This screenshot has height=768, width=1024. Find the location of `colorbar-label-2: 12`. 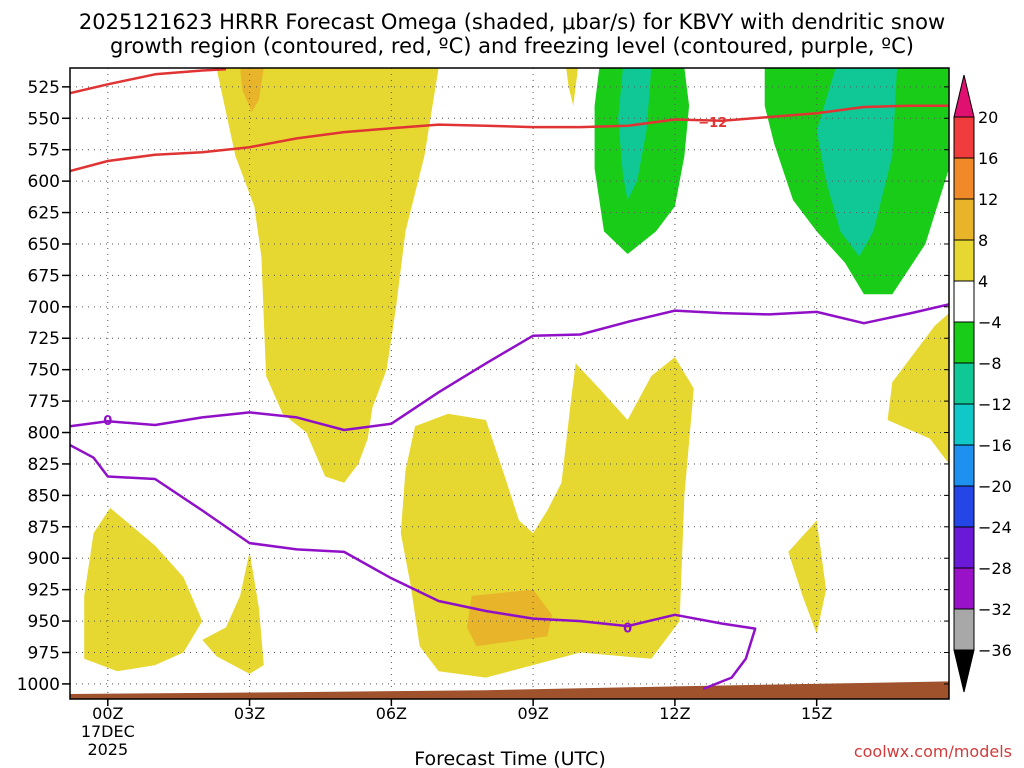

colorbar-label-2: 12 is located at coordinates (988, 199).